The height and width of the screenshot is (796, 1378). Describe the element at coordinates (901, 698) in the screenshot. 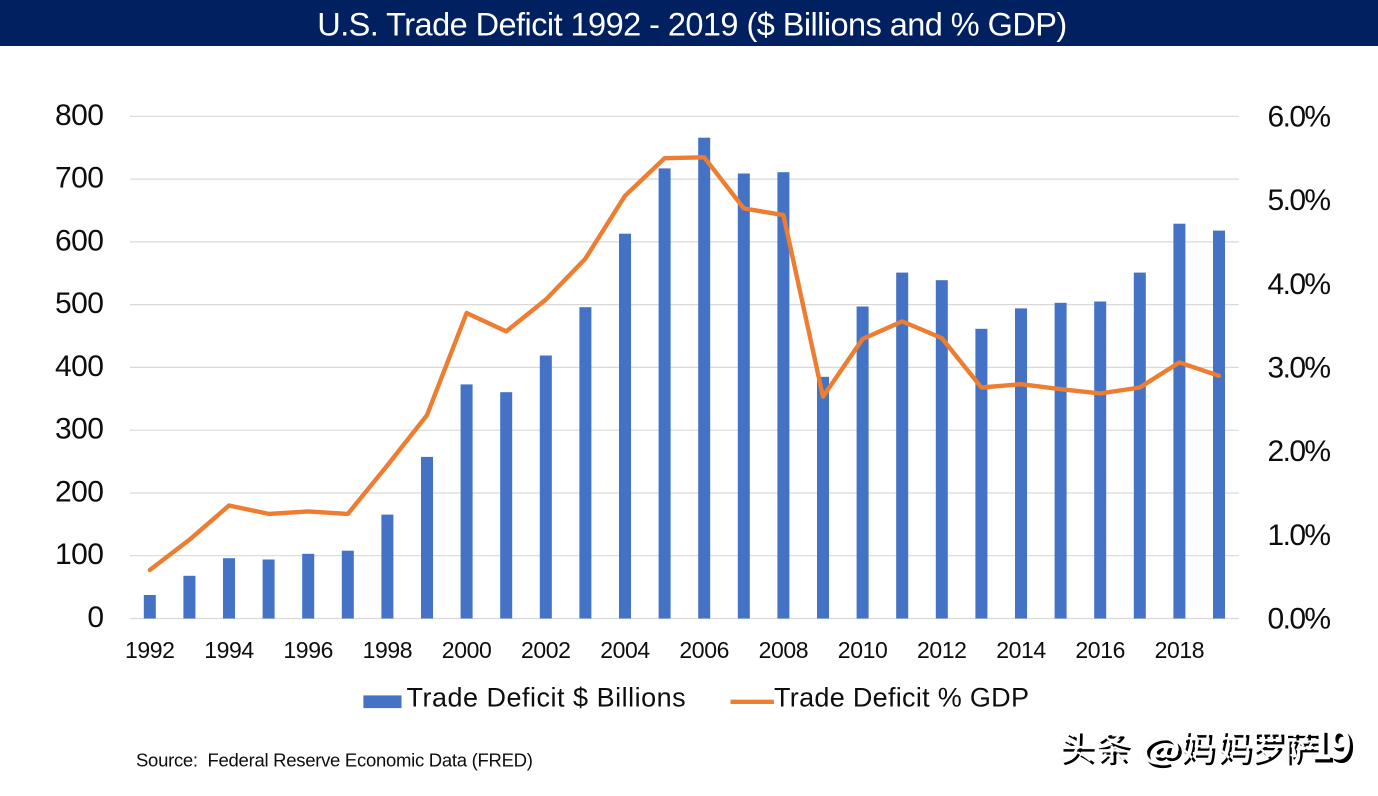

I see `svg-text: Trade Deficit % GDP` at that location.